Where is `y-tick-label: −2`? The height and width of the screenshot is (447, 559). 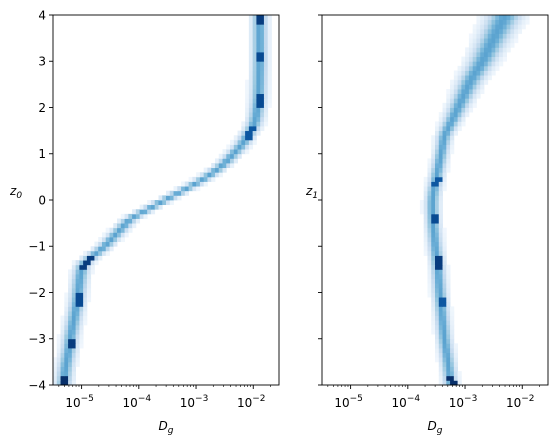
y-tick-label: −2 is located at coordinates (37, 293).